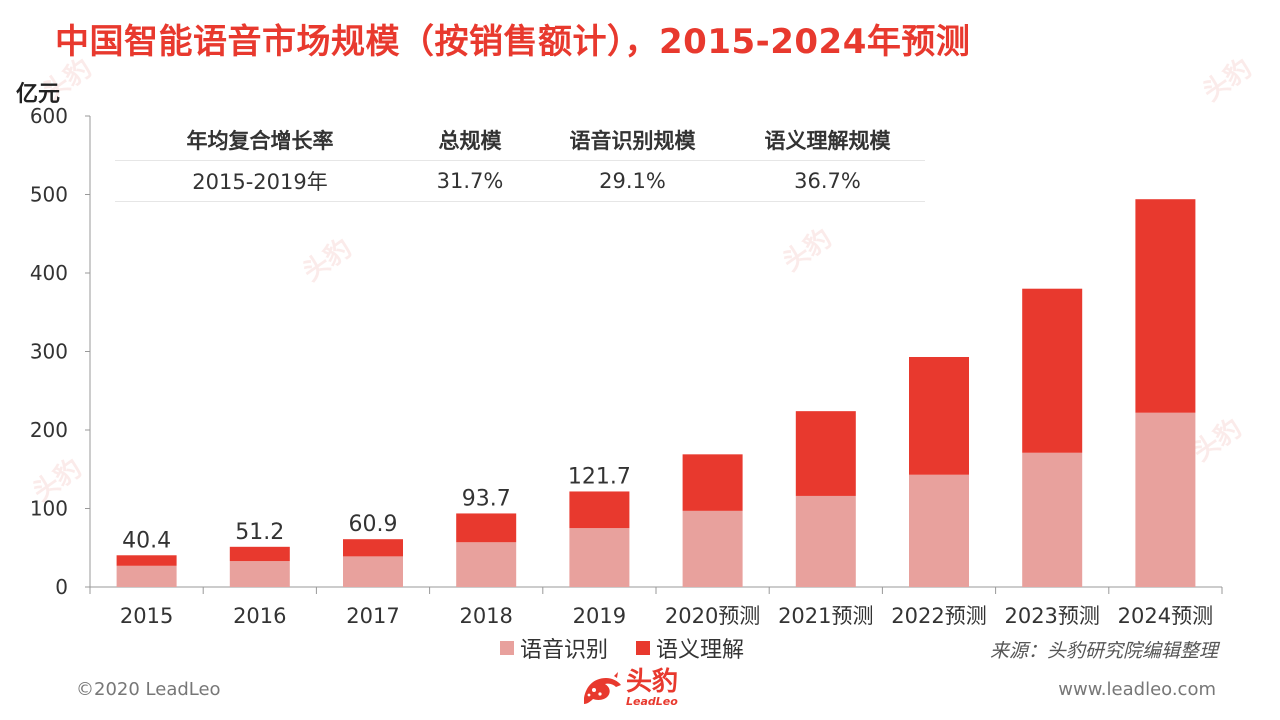 This screenshot has width=1280, height=720. I want to click on x-tick-label: 2021预测, so click(825, 616).